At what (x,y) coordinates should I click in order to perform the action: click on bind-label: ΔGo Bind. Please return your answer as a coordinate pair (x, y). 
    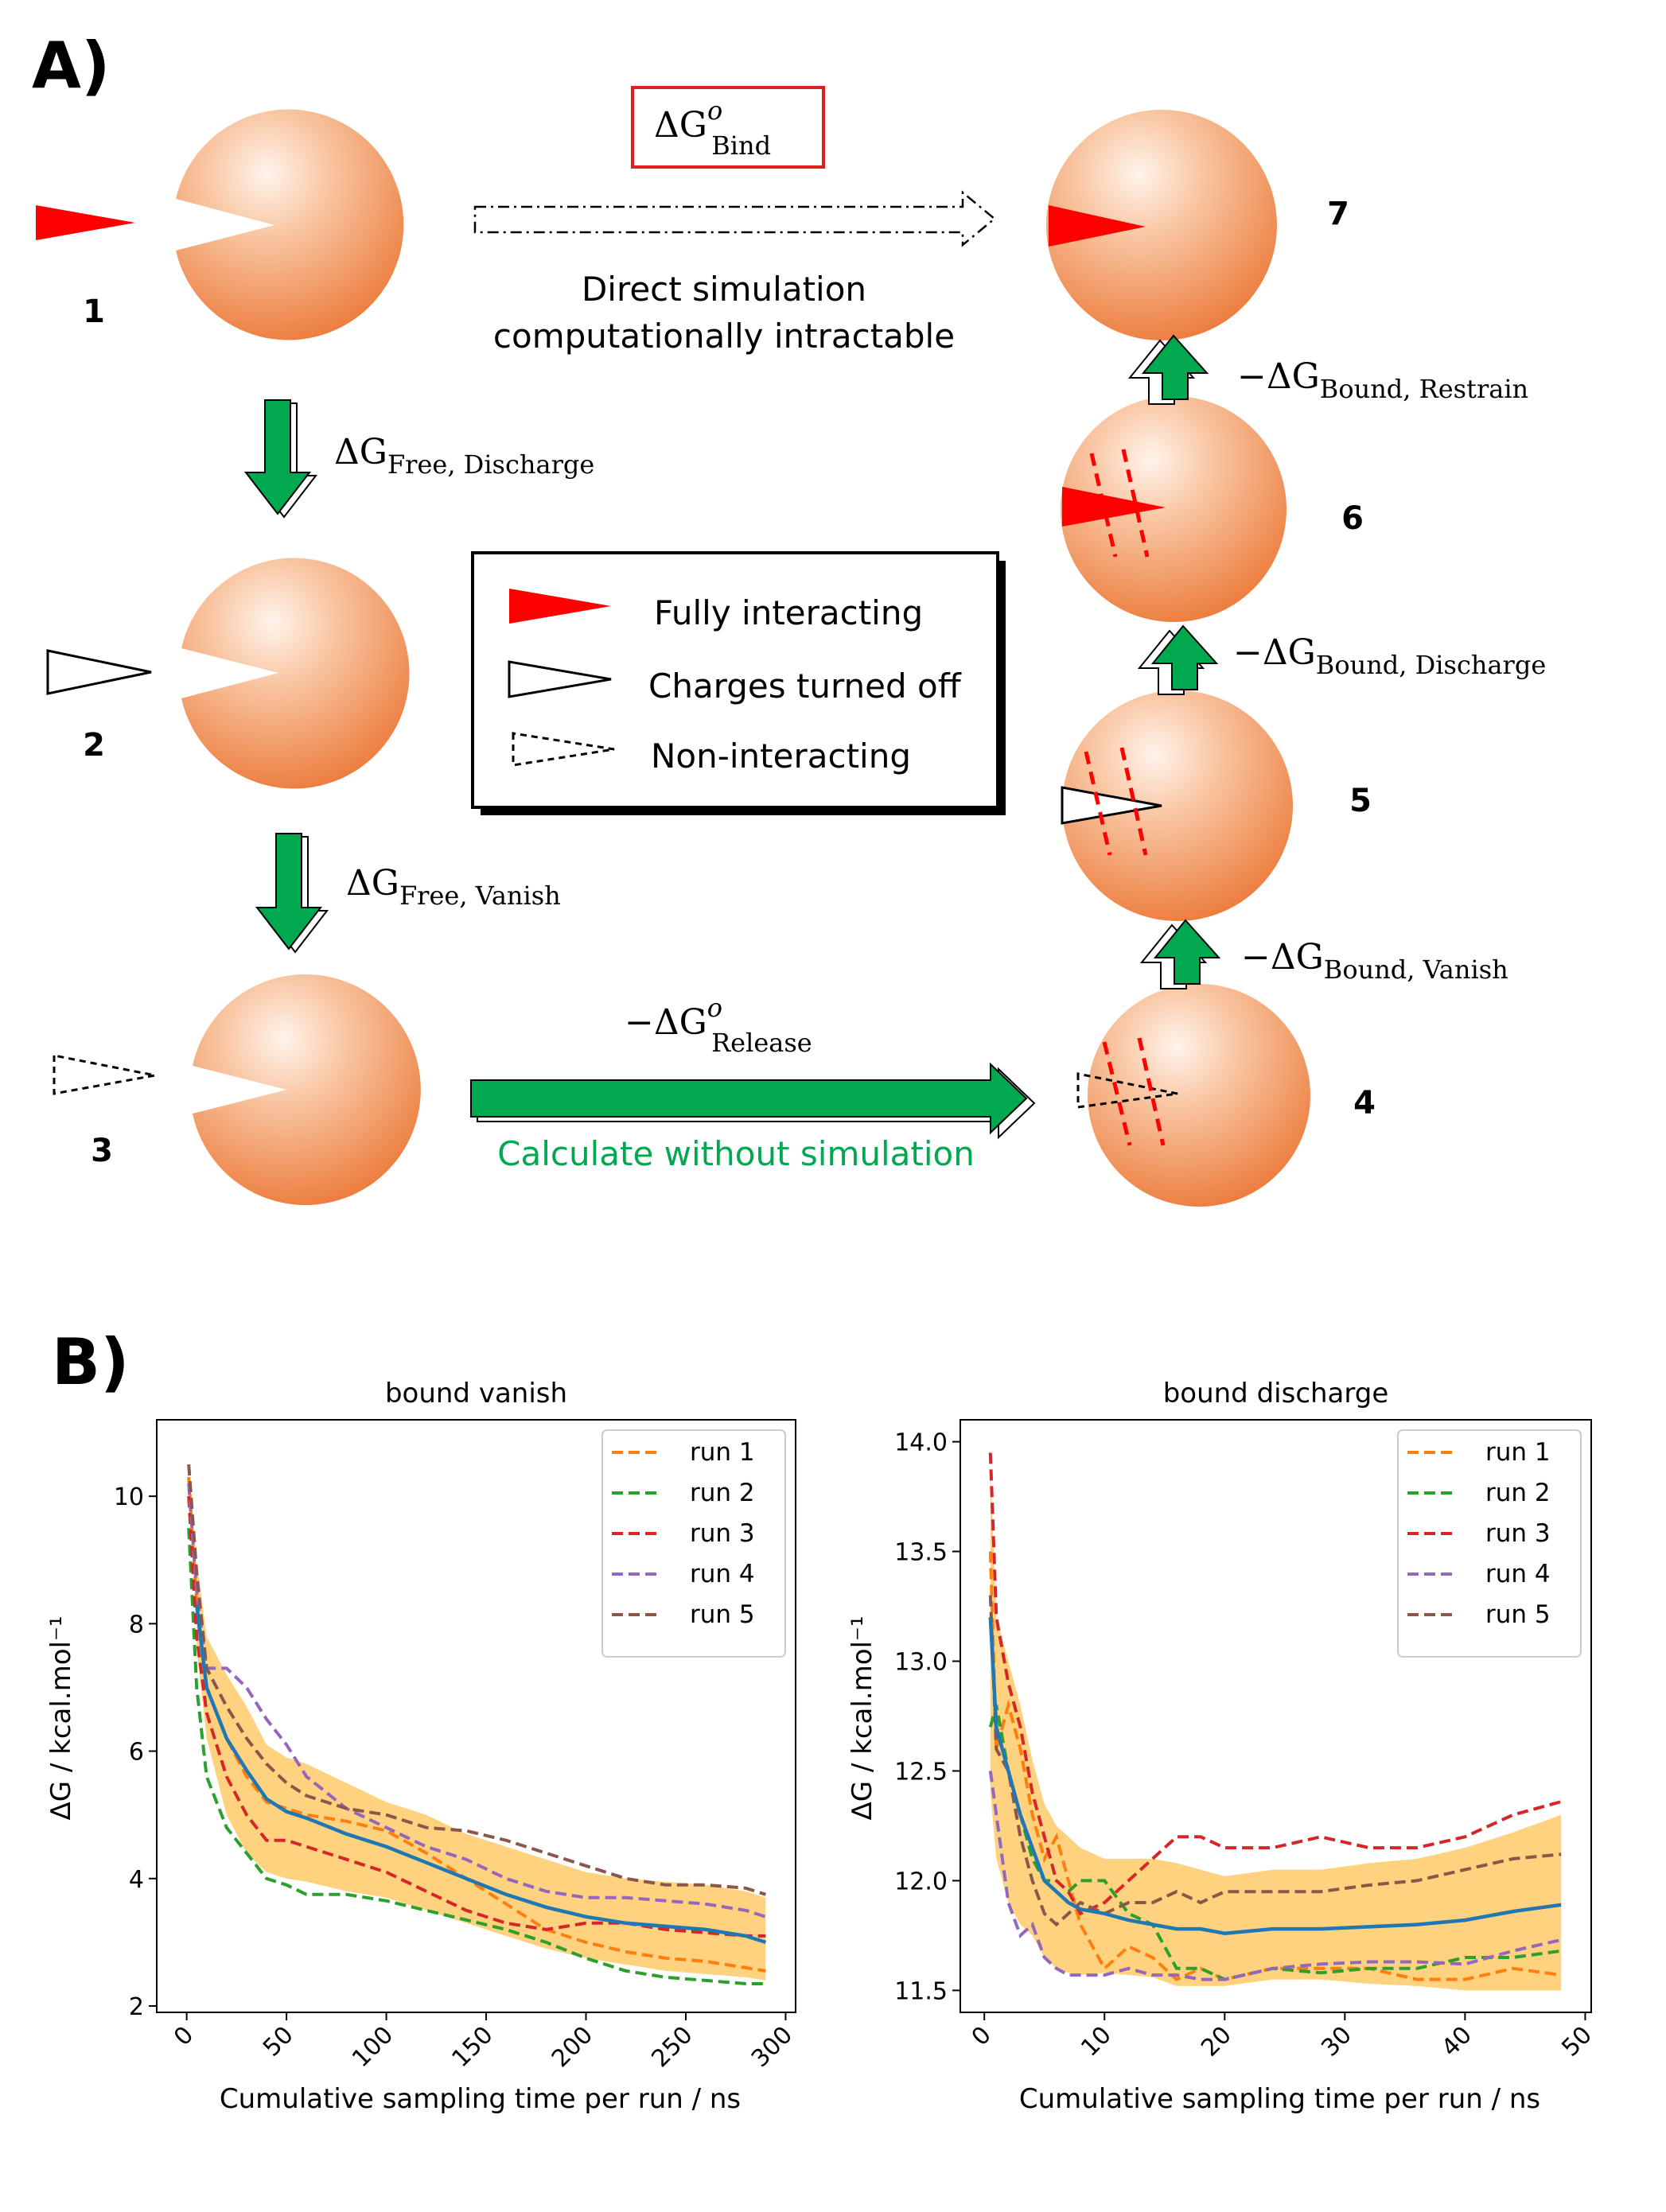
    Looking at the image, I should click on (728, 127).